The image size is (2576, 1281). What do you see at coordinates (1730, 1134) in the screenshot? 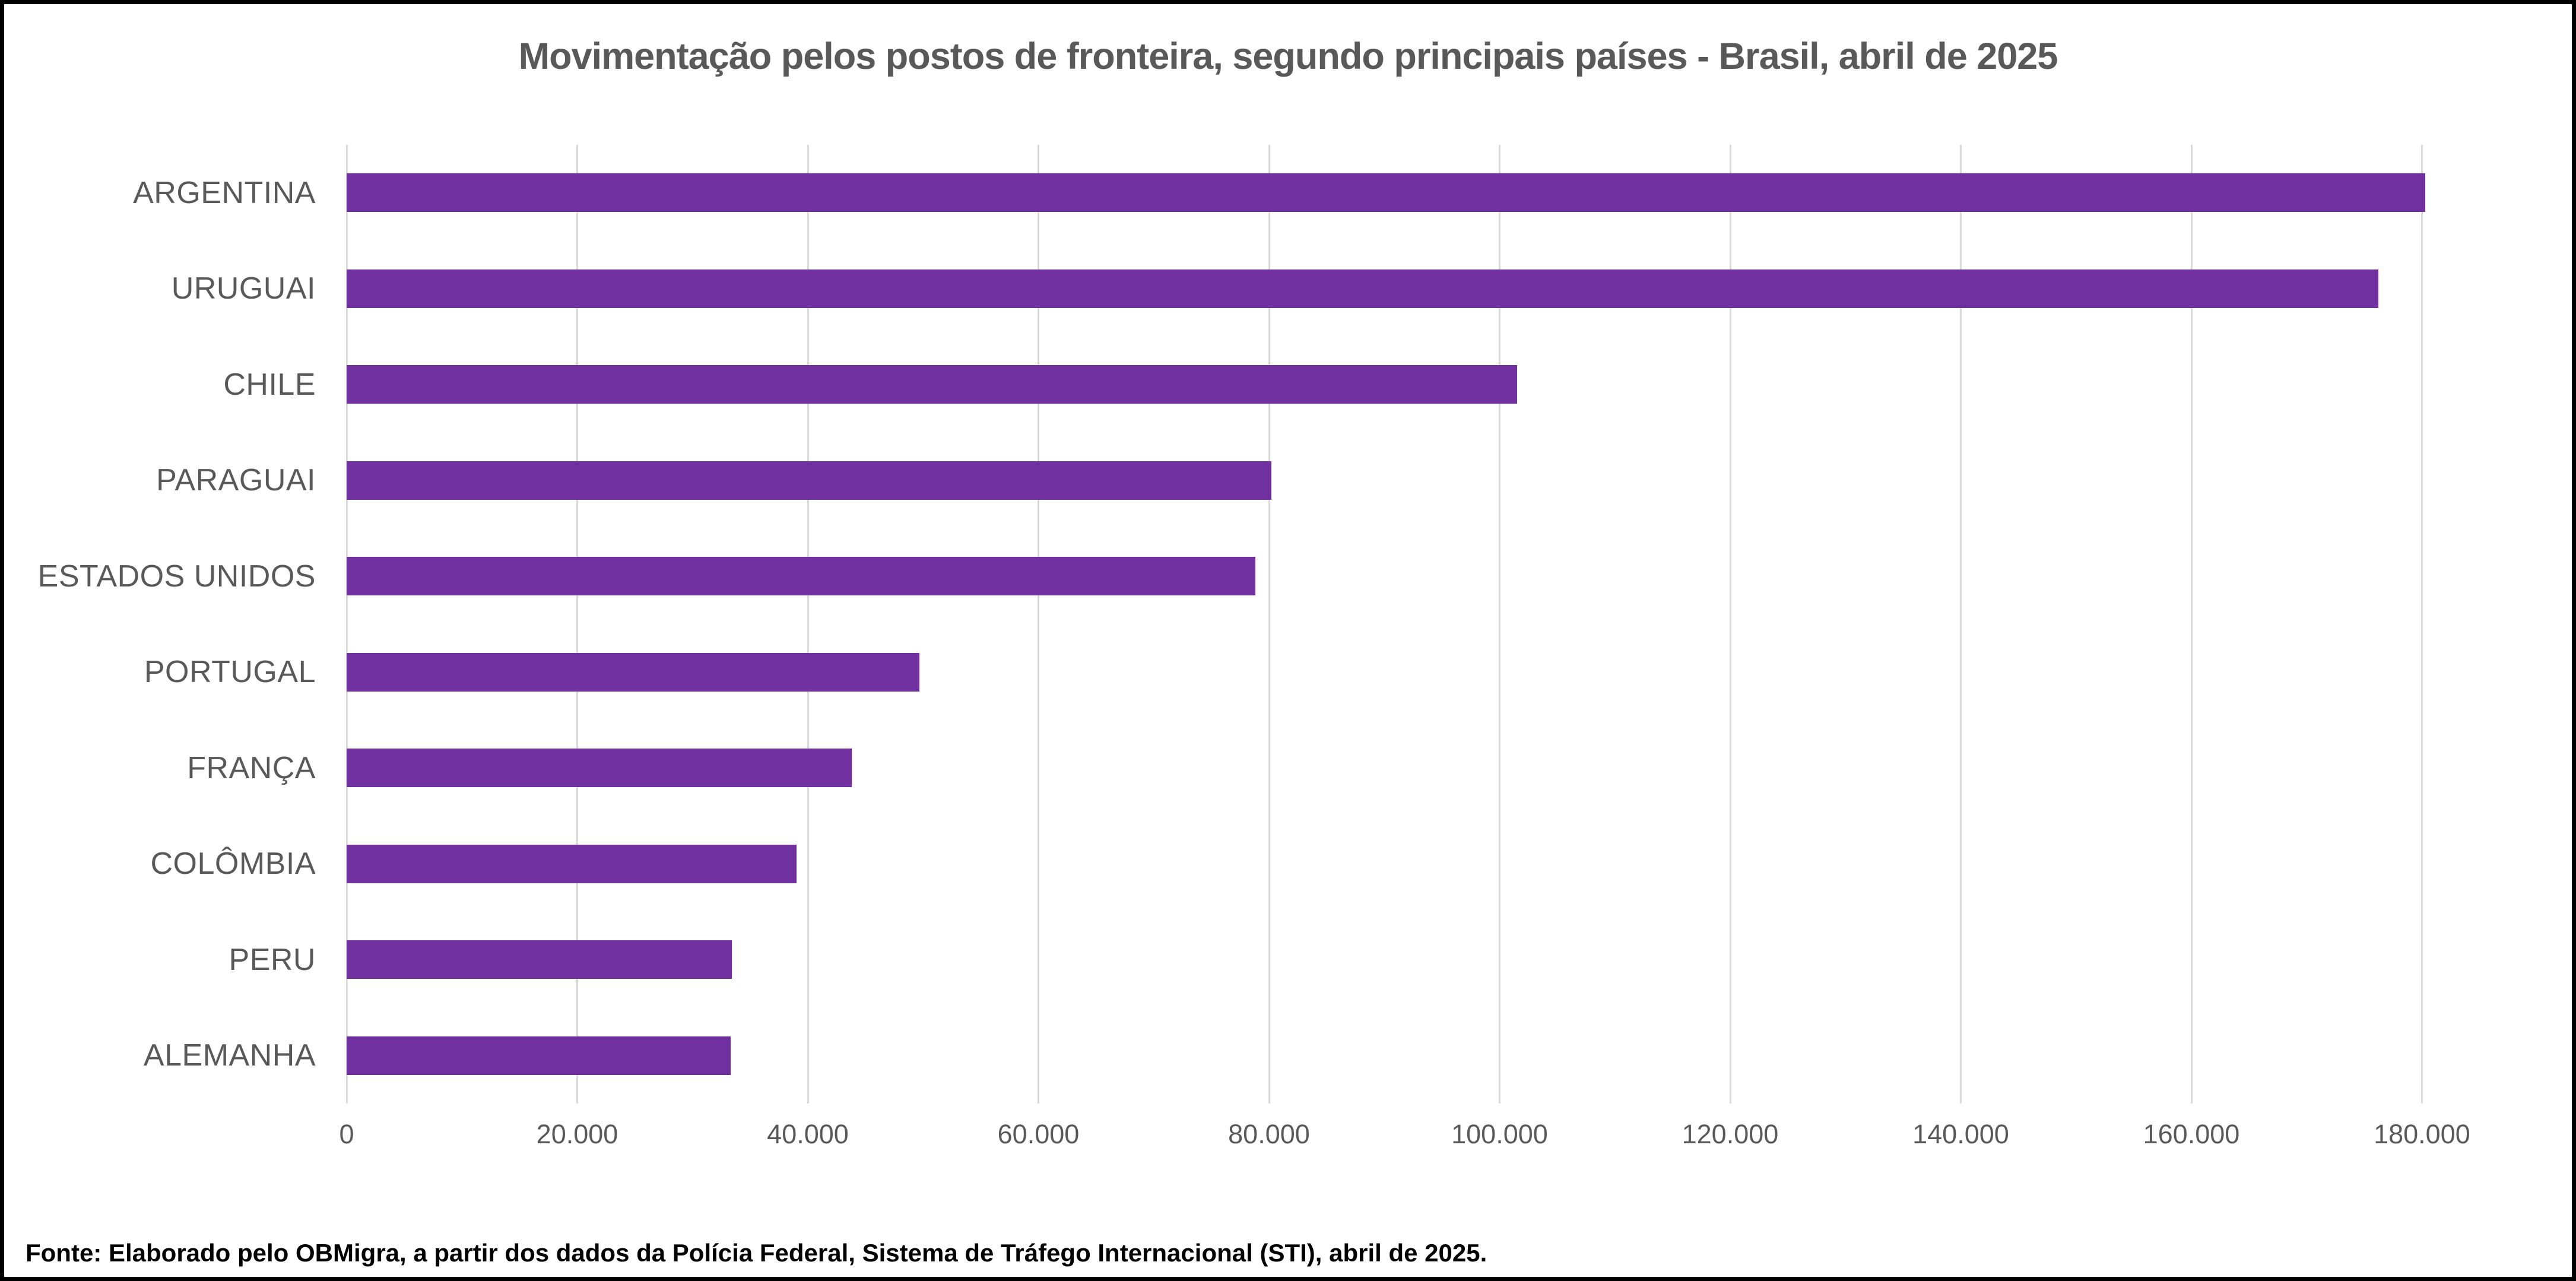
I see `x-tick-label: 120.000` at bounding box center [1730, 1134].